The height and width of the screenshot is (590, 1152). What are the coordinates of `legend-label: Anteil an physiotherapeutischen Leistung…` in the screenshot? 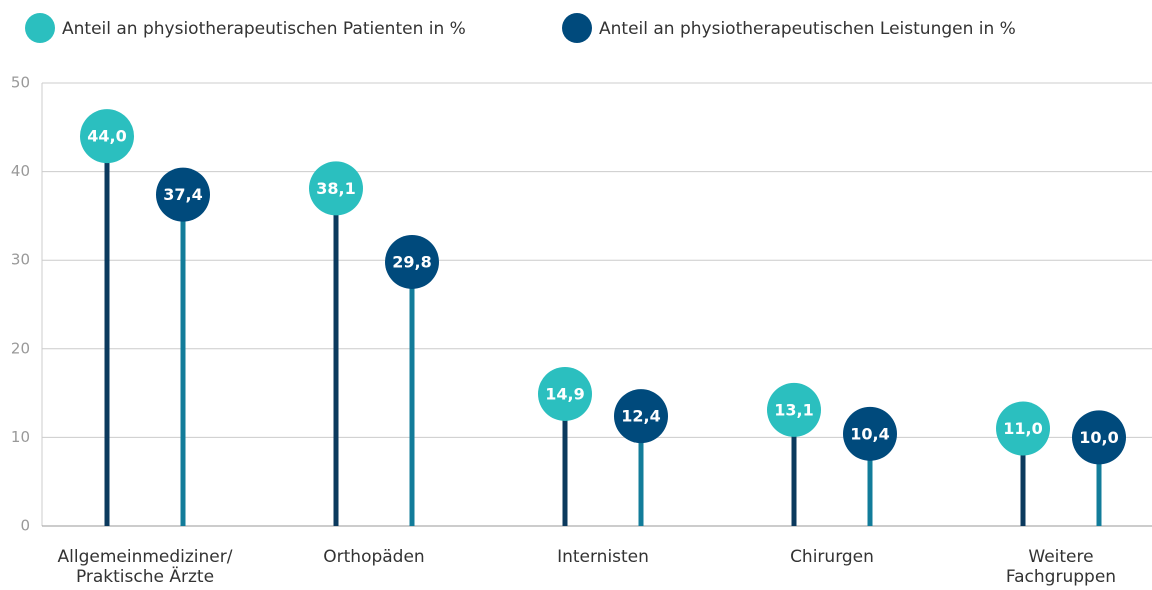 It's located at (807, 29).